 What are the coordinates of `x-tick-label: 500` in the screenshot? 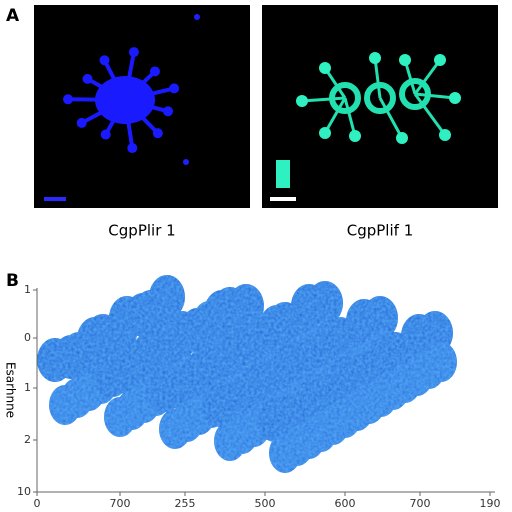 It's located at (265, 503).